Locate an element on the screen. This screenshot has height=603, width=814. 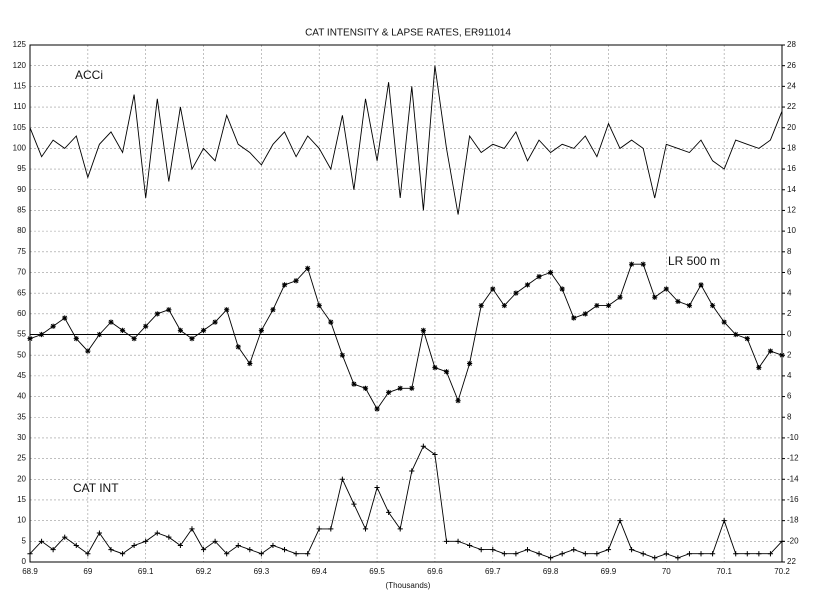
x-tick-label: 69.2 is located at coordinates (204, 571).